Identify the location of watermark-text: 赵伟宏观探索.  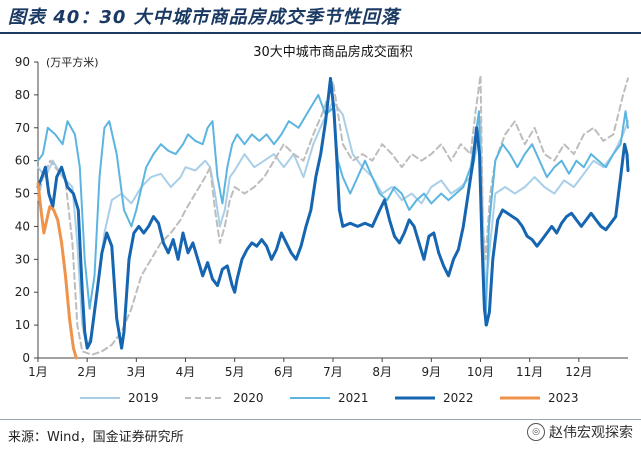
(591, 433).